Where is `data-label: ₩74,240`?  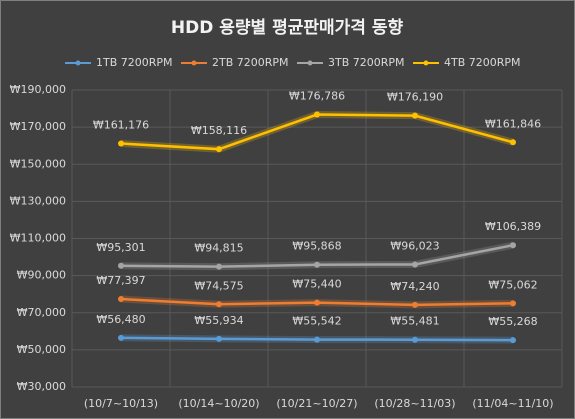
data-label: ₩74,240 is located at coordinates (414, 286).